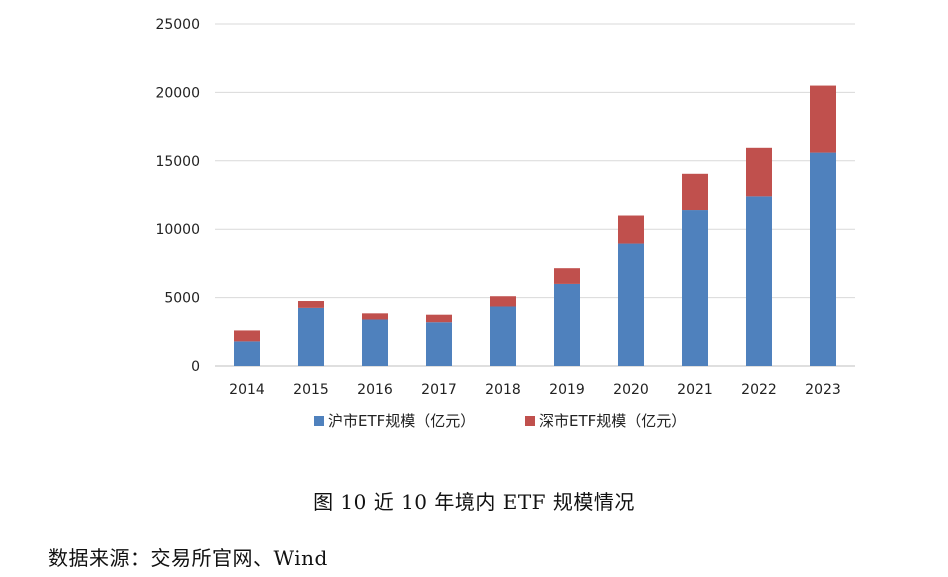  I want to click on y-tick-label-20000: 20000, so click(177, 93).